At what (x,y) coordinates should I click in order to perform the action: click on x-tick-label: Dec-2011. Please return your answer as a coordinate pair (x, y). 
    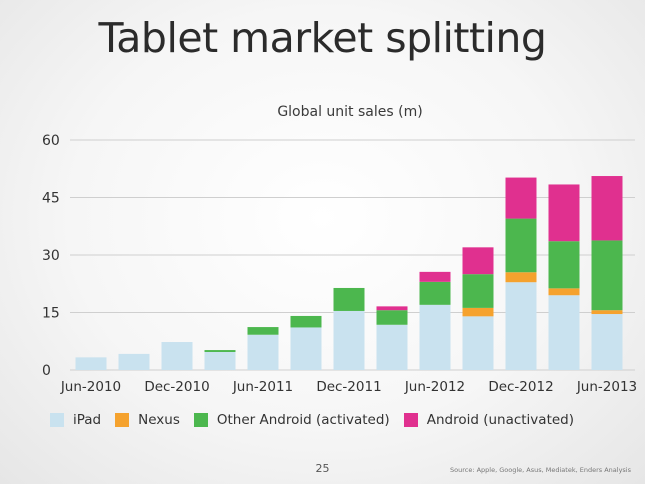
    Looking at the image, I should click on (348, 387).